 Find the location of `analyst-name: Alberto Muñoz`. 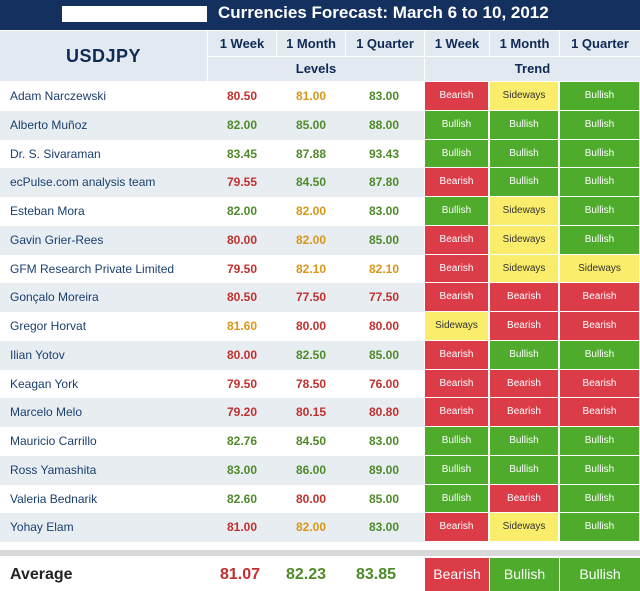

analyst-name: Alberto Muñoz is located at coordinates (49, 124).